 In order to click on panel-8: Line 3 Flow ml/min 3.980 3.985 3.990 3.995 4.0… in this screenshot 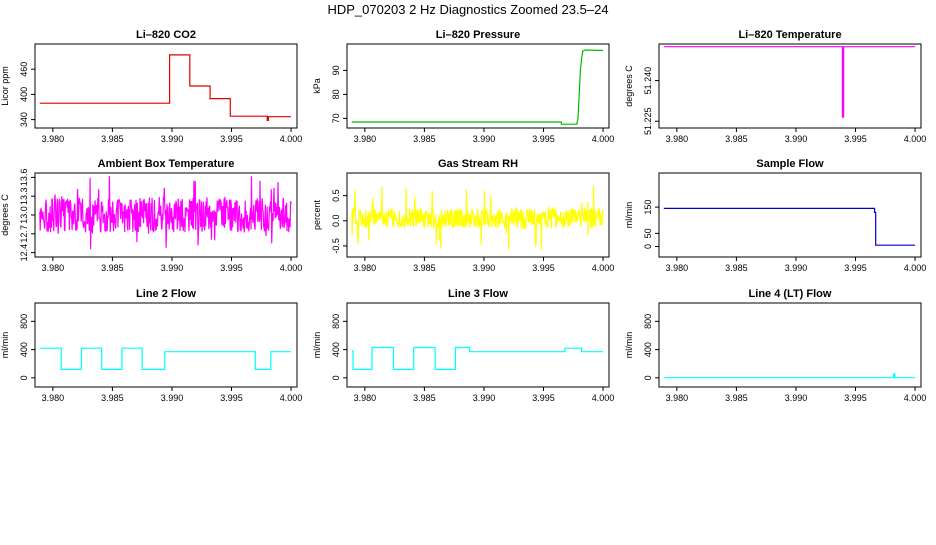, I will do `click(463, 345)`.